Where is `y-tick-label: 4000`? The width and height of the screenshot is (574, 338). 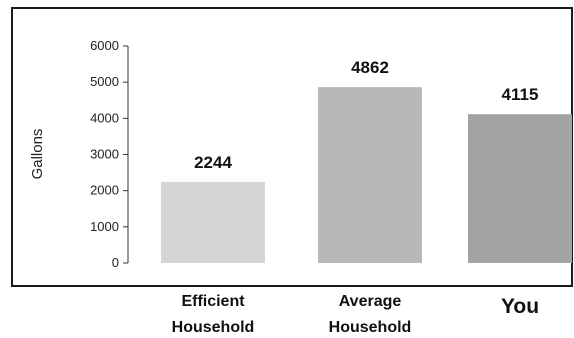
y-tick-label: 4000 is located at coordinates (104, 117).